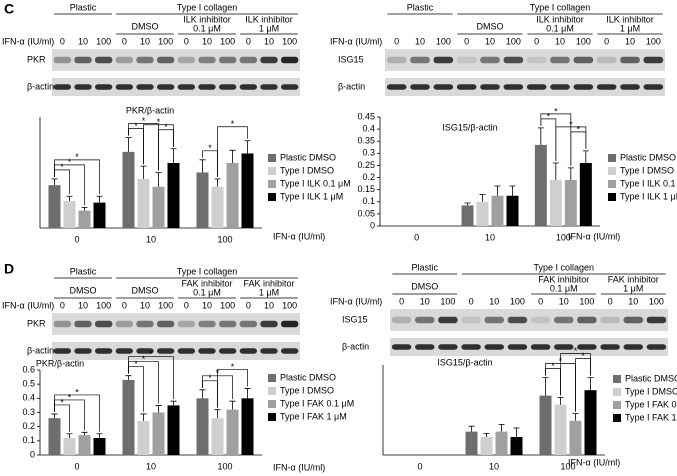 This screenshot has width=677, height=476. What do you see at coordinates (368, 128) in the screenshot?
I see `y-tick-label: 0.4` at bounding box center [368, 128].